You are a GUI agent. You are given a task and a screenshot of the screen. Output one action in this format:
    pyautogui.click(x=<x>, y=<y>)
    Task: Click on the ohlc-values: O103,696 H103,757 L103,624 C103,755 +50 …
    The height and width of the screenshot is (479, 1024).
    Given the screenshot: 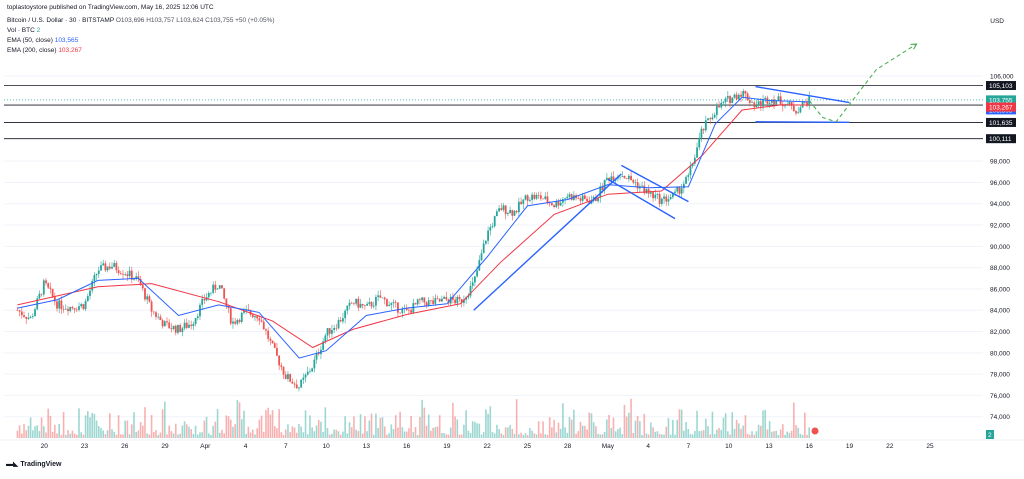 What is the action you would take?
    pyautogui.click(x=195, y=20)
    